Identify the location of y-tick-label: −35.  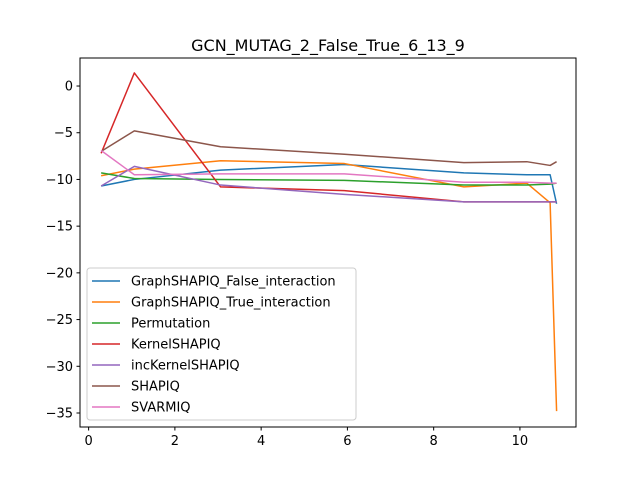
(59, 413).